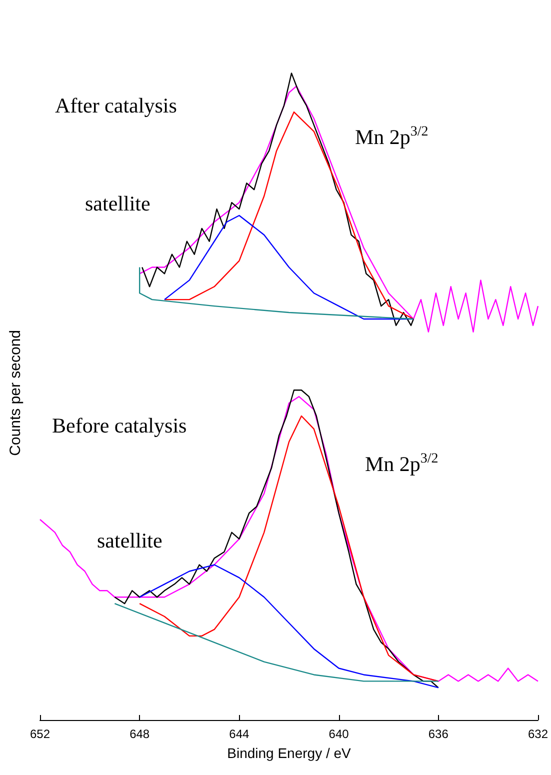  What do you see at coordinates (116, 106) in the screenshot?
I see `annotation: After catalysis` at bounding box center [116, 106].